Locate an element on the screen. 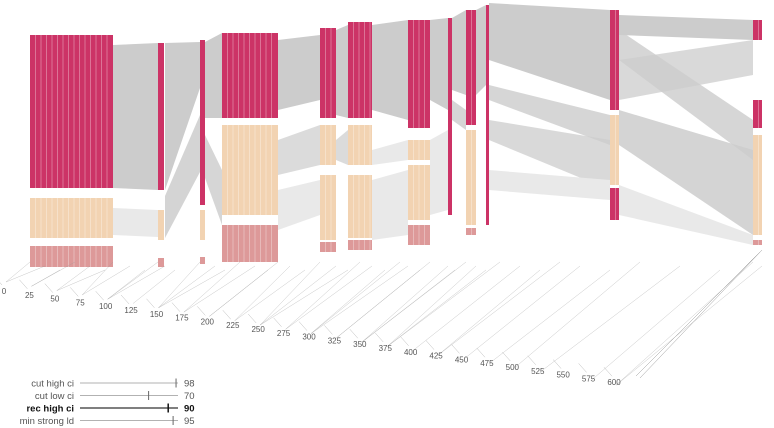  axis-tick-label: 600 is located at coordinates (614, 382).